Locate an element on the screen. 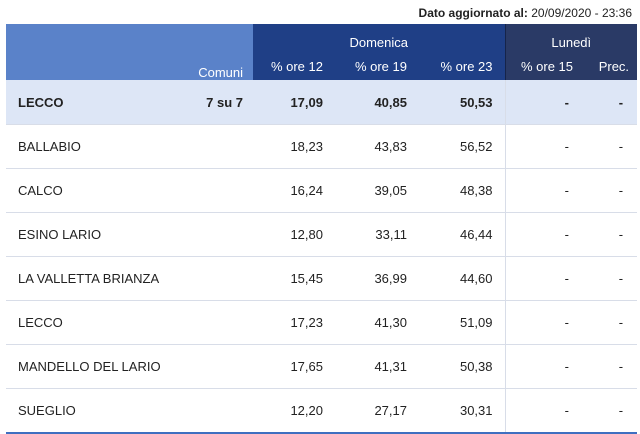 The width and height of the screenshot is (640, 434). cell-ore-23: 56,52 is located at coordinates (462, 146).